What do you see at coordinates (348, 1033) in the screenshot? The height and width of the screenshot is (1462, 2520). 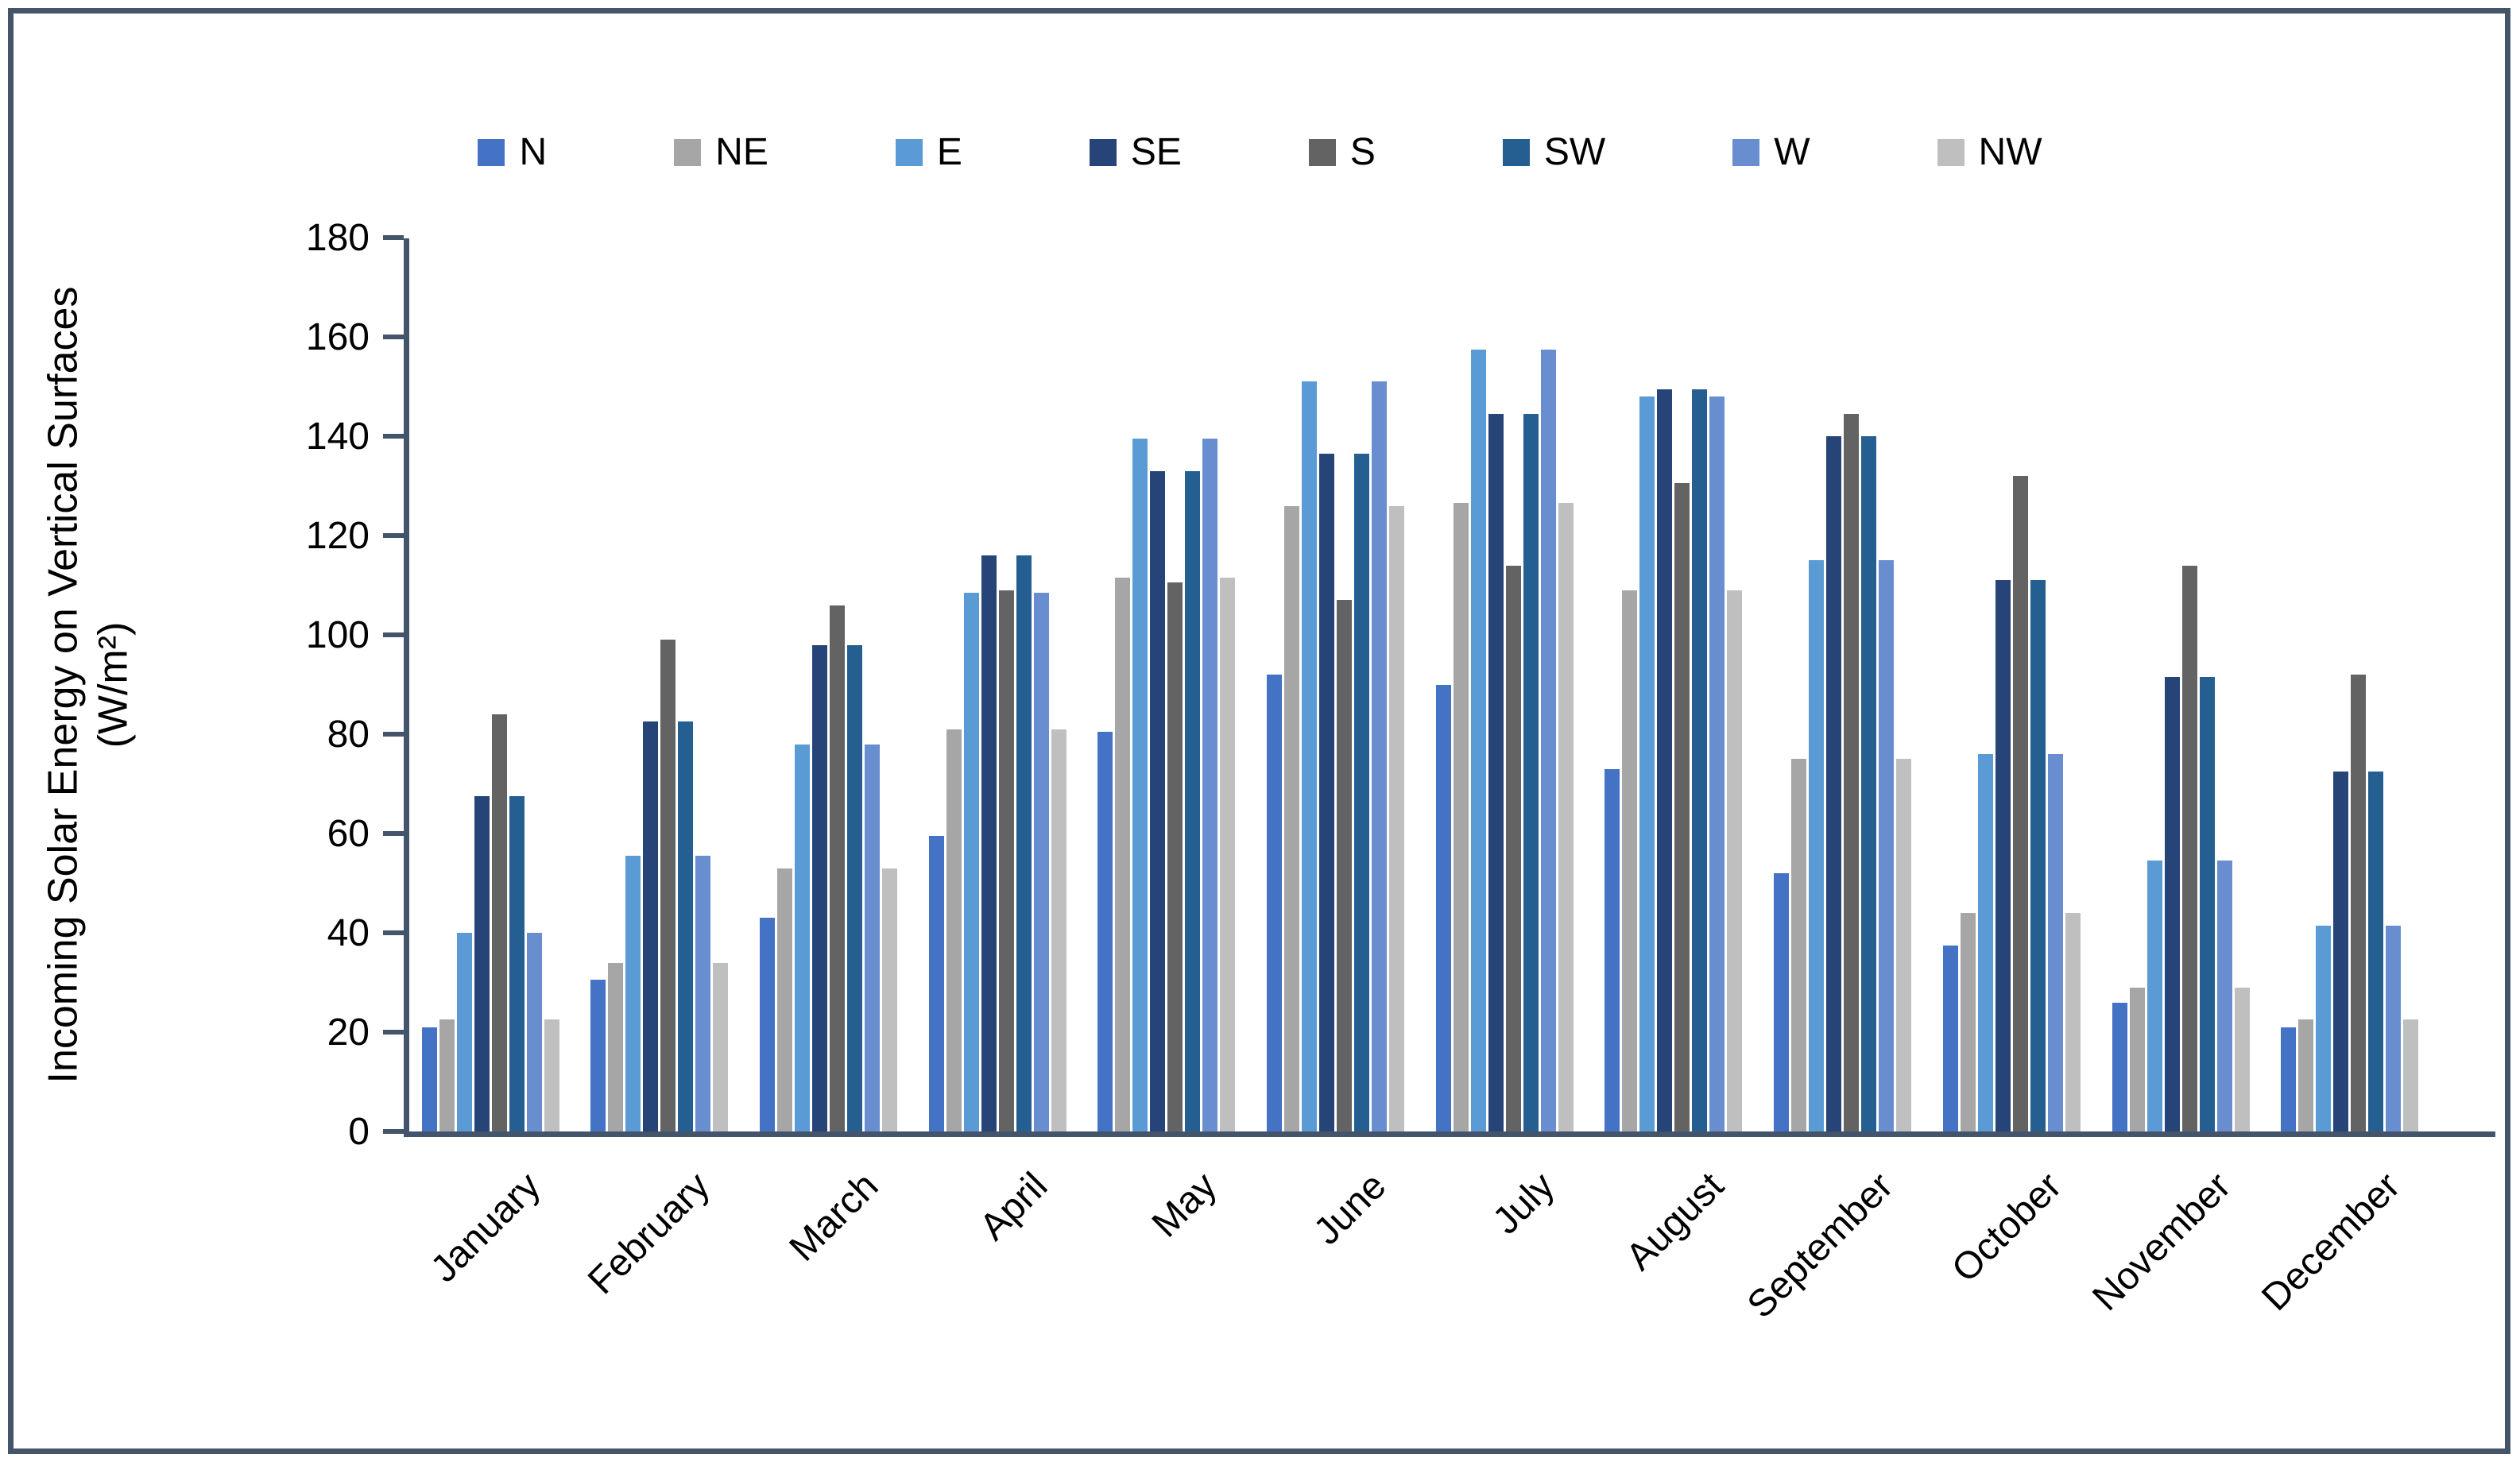 I see `y-axis-tick-label-20: 20` at bounding box center [348, 1033].